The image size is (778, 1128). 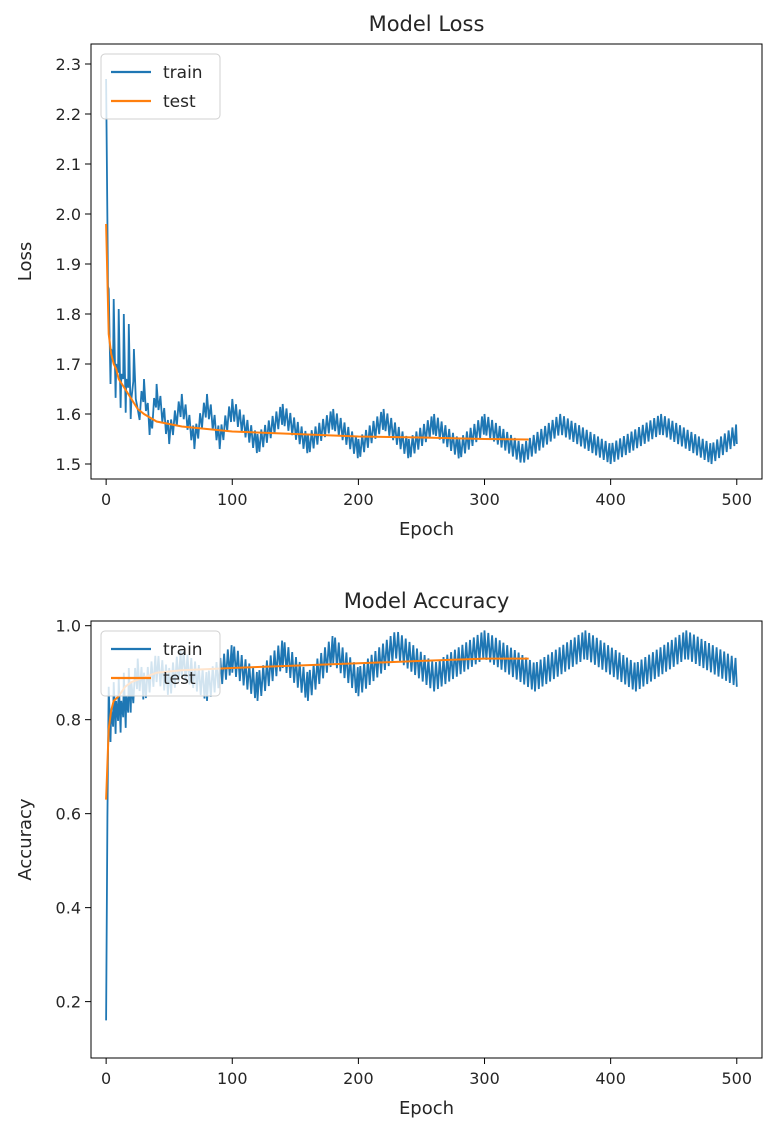 I want to click on series-line-test, so click(x=317, y=332).